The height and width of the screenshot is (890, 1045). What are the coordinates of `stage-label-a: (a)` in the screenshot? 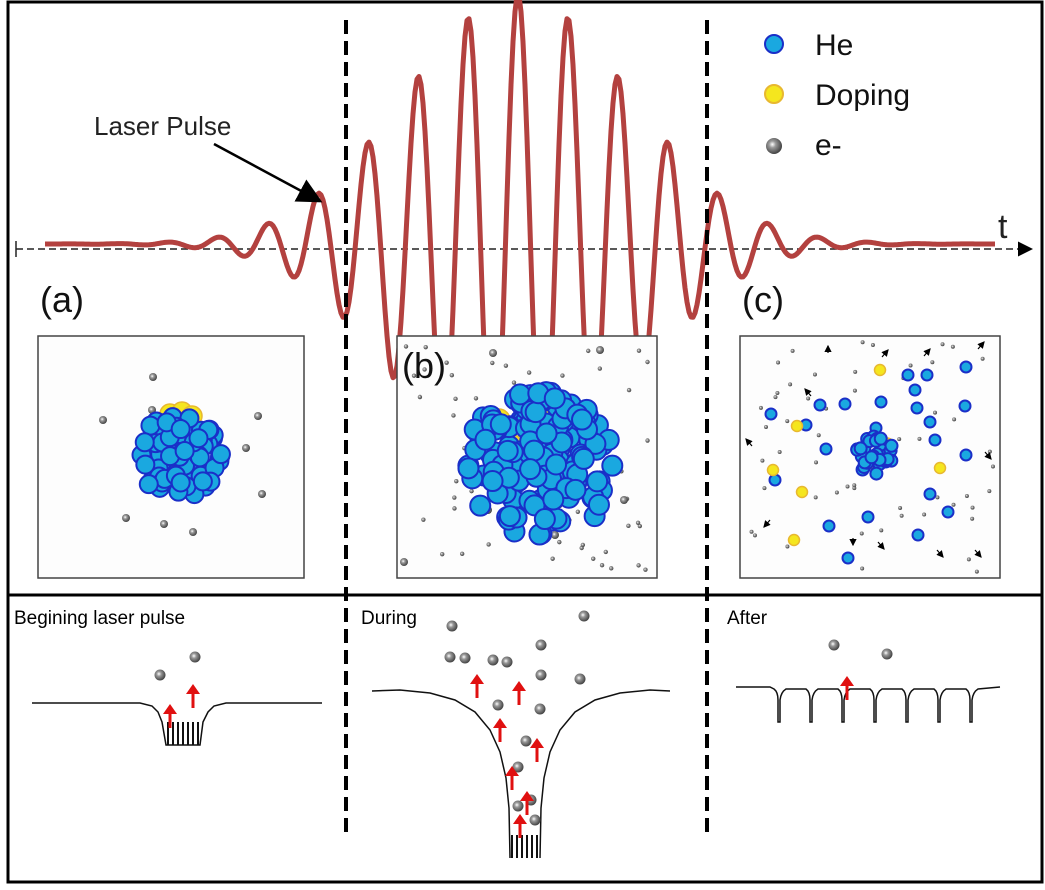 It's located at (62, 299).